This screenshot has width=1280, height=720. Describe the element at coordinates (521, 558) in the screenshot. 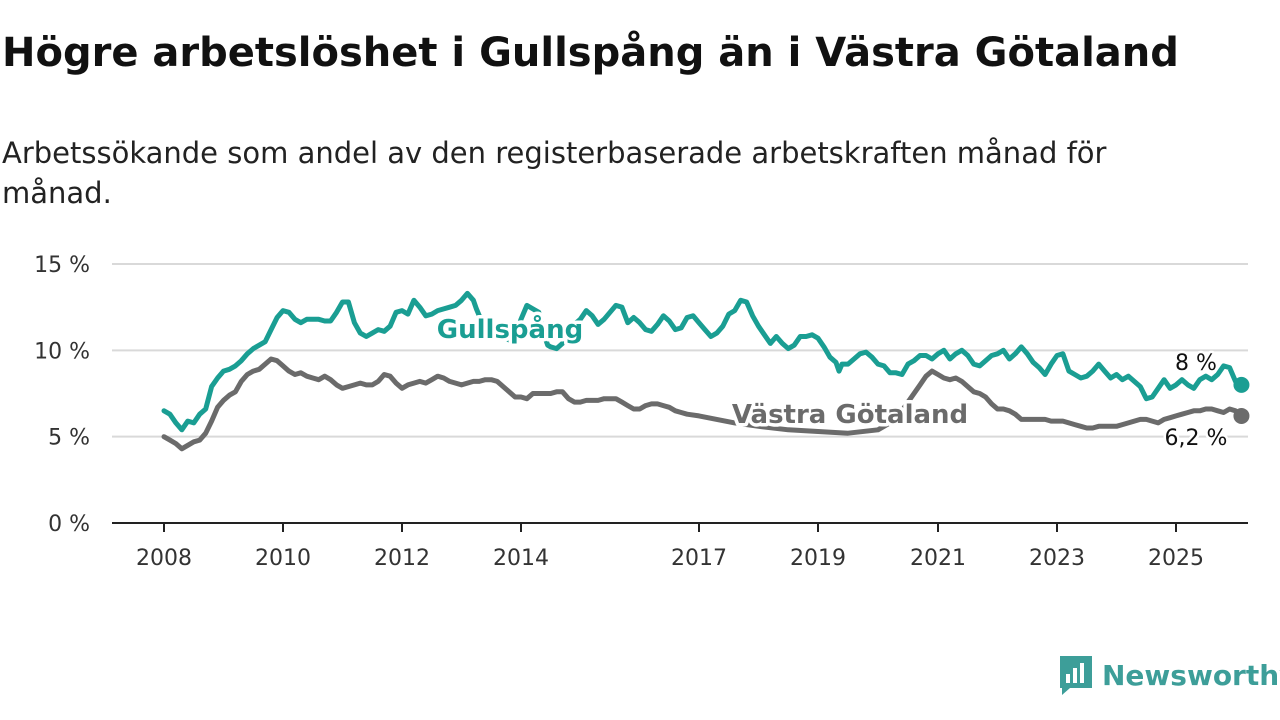

I see `x-tick-label: 2014` at that location.